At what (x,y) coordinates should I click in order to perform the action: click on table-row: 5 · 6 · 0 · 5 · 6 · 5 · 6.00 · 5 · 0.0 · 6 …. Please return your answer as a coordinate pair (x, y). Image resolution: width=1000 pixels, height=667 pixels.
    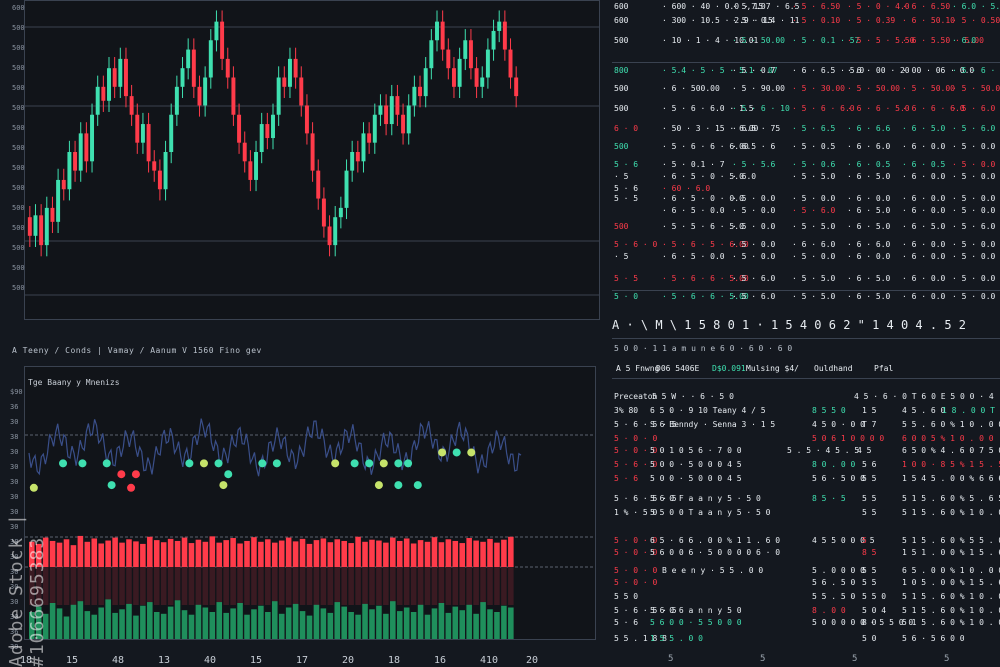
    Looking at the image, I should click on (806, 246).